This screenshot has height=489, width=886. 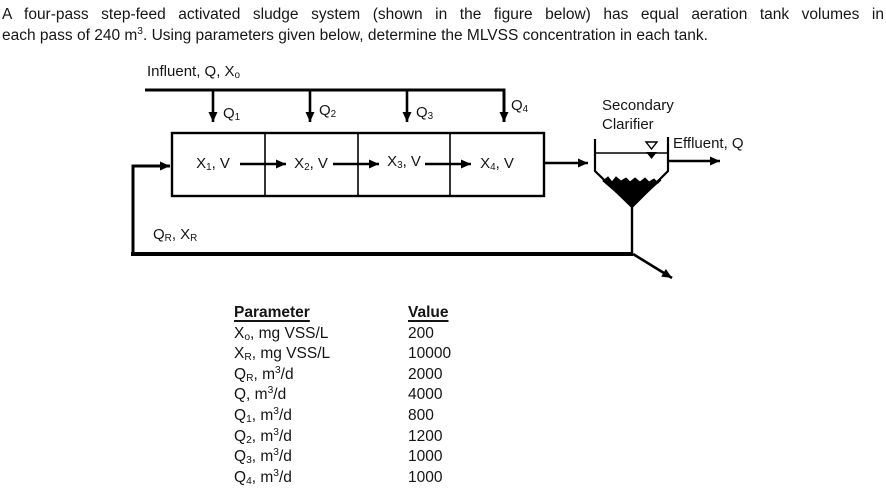 What do you see at coordinates (194, 72) in the screenshot?
I see `influent-label: Influent, Q, Xo` at bounding box center [194, 72].